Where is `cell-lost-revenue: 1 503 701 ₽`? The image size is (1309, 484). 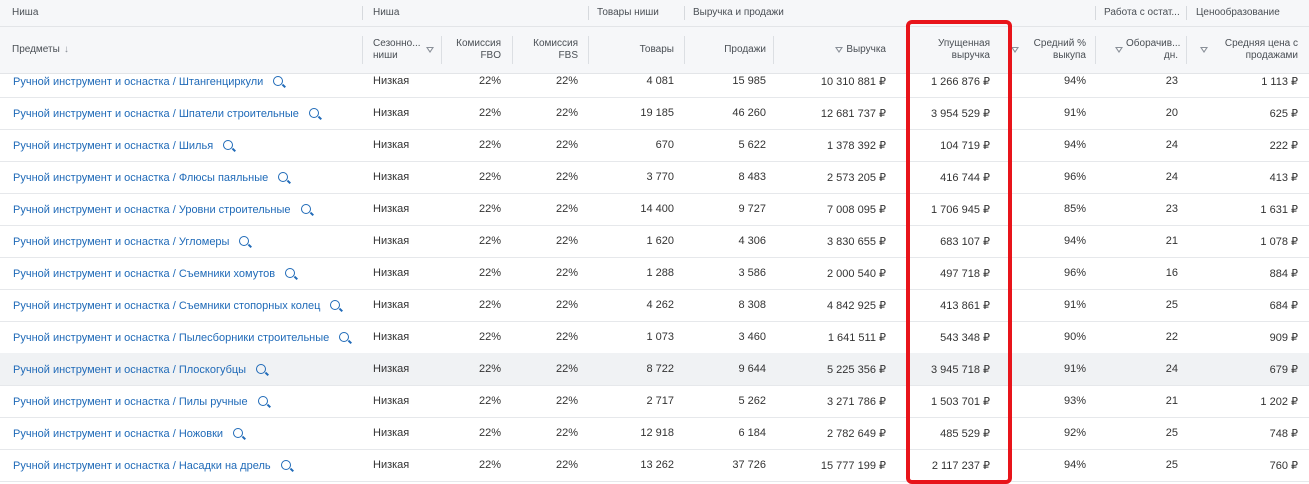 cell-lost-revenue: 1 503 701 ₽ is located at coordinates (960, 402).